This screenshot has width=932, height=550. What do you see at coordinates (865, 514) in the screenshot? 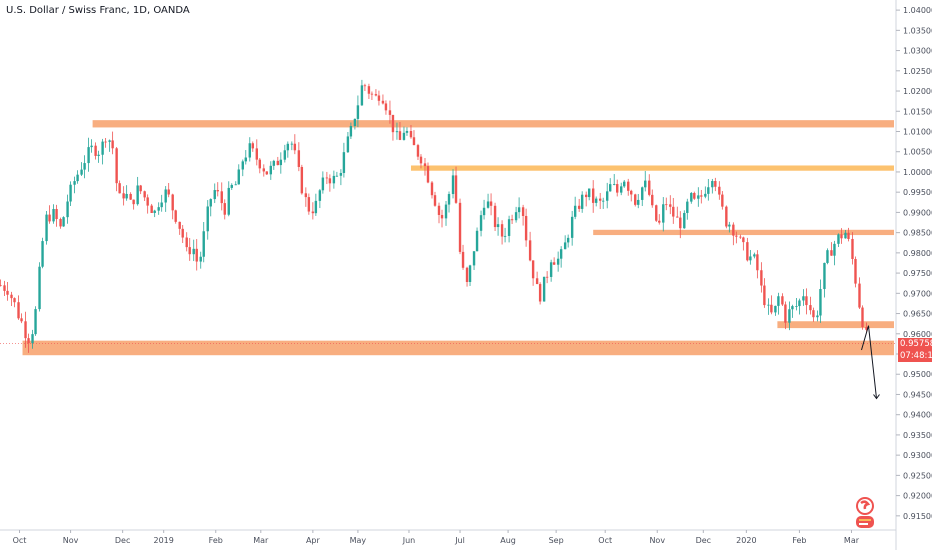
I see `tradingview-logo` at bounding box center [865, 514].